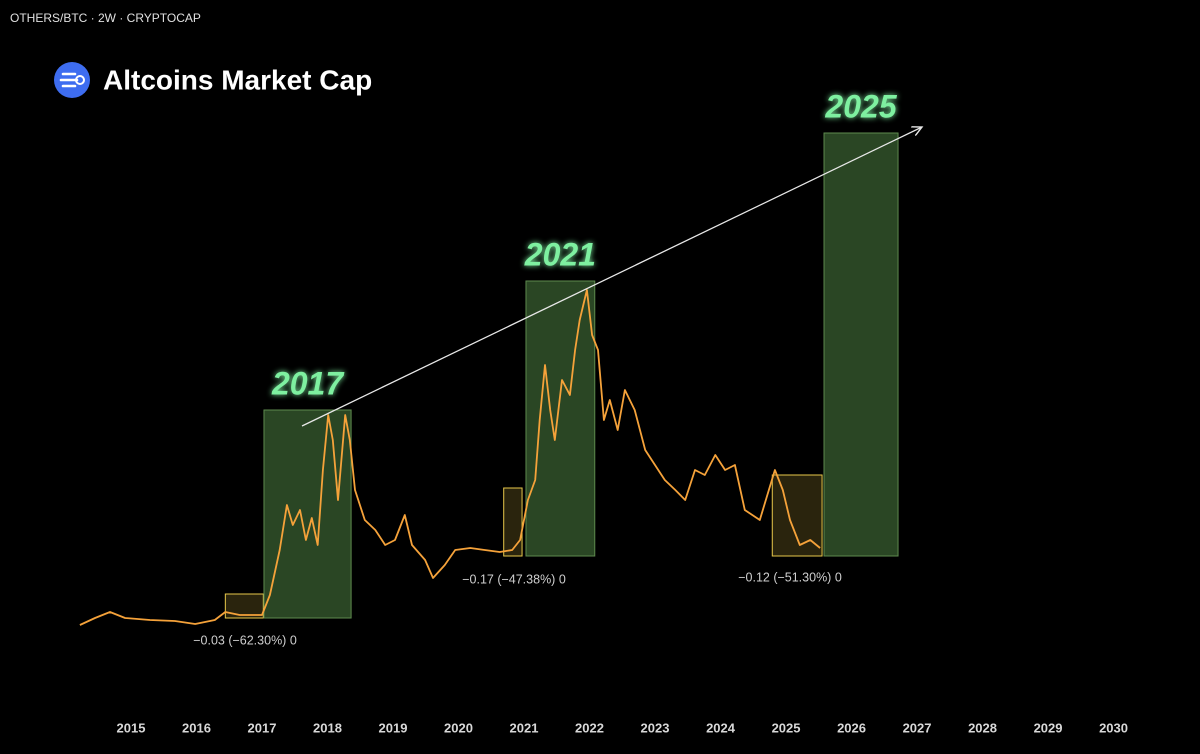  I want to click on x-tick-label: 2022, so click(589, 727).